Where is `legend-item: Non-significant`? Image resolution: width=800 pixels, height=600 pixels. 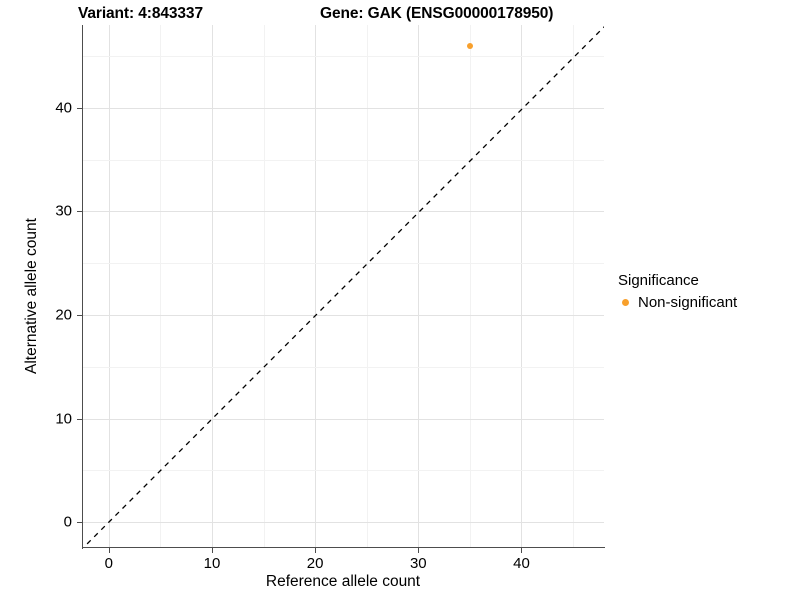
legend-item: Non-significant is located at coordinates (677, 302).